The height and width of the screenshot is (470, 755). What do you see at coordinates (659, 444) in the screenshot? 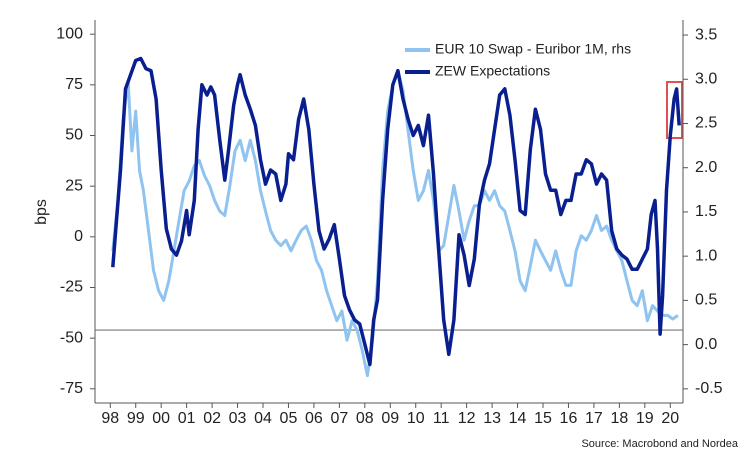
I see `source-note: Source: Macrobond and Nordea` at bounding box center [659, 444].